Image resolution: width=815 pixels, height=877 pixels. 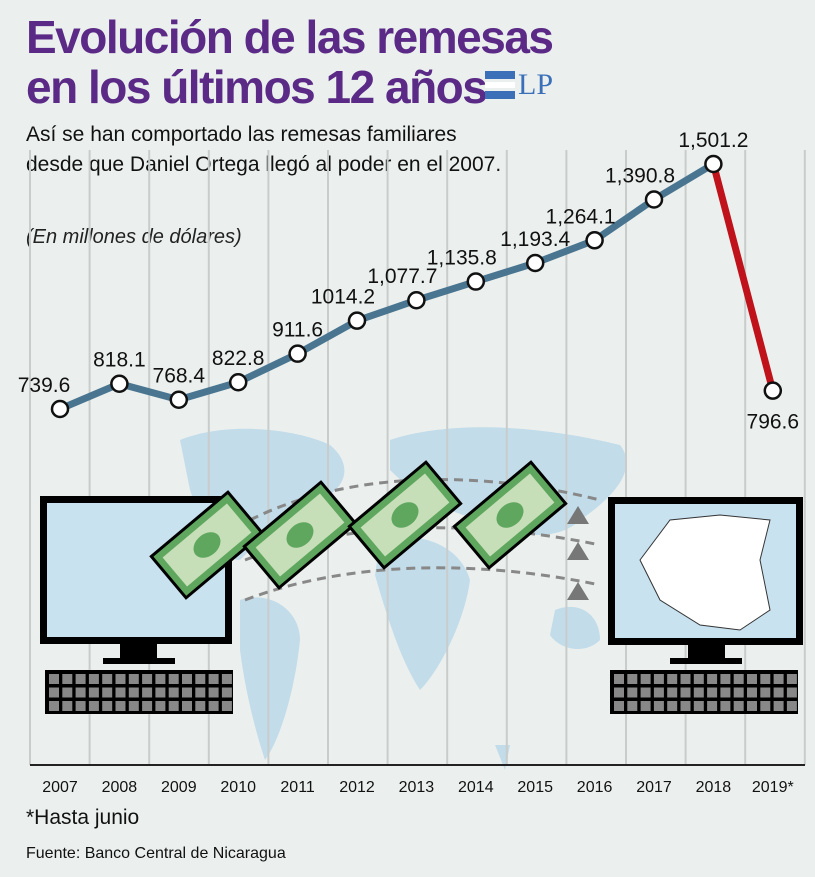 What do you see at coordinates (343, 297) in the screenshot?
I see `data-label: 1014.2` at bounding box center [343, 297].